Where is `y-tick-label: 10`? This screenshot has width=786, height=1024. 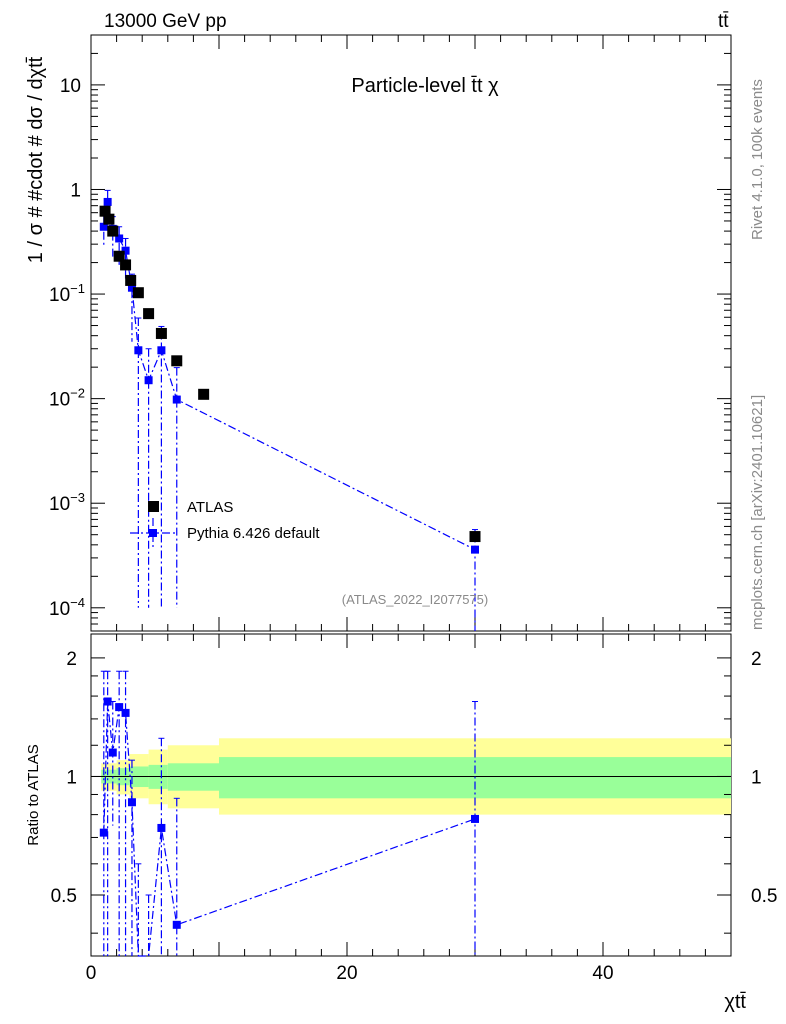
y-tick-label: 10 is located at coordinates (70, 86).